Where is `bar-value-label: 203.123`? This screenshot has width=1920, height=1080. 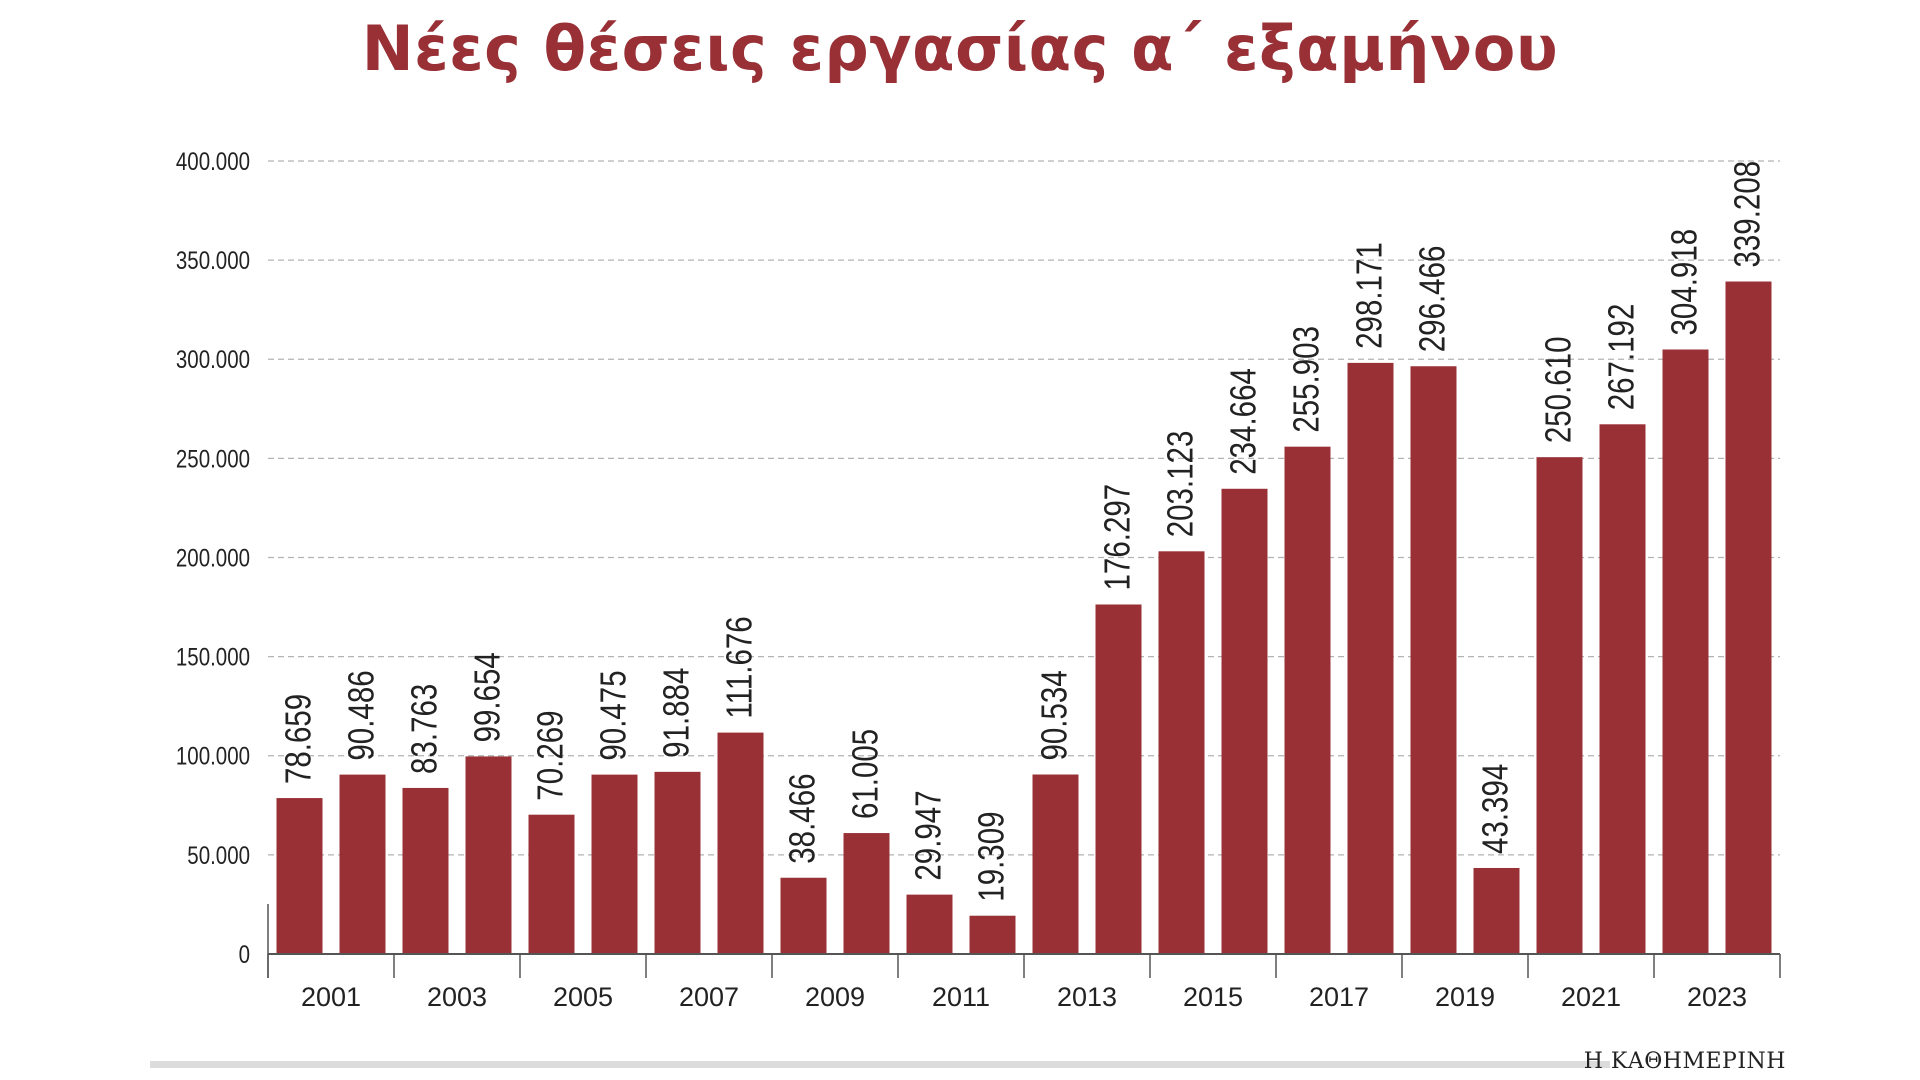 bar-value-label: 203.123 is located at coordinates (1180, 484).